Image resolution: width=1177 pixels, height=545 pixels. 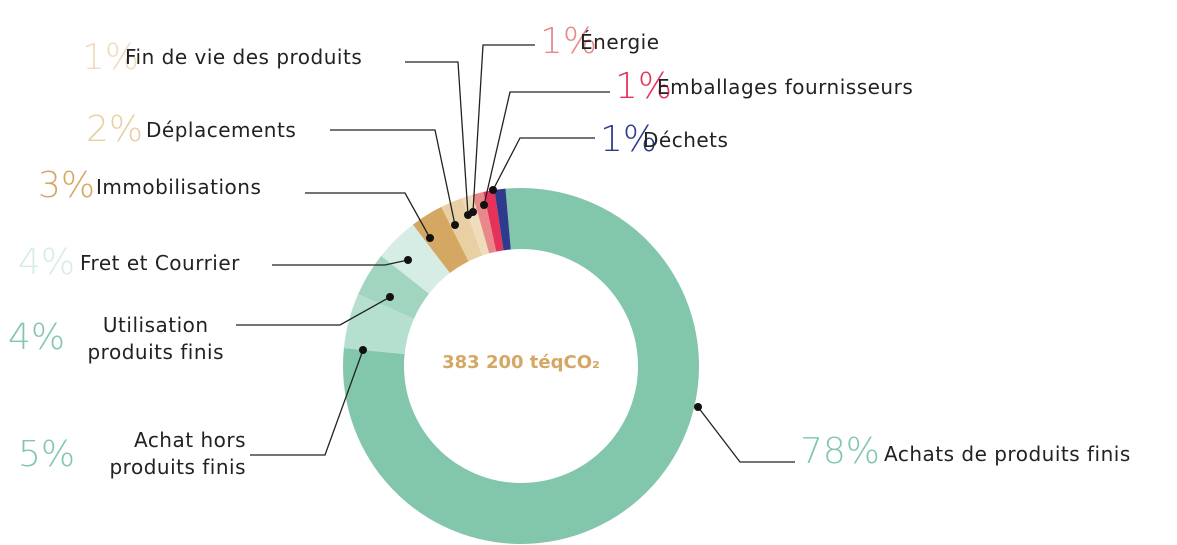 What do you see at coordinates (67, 185) in the screenshot?
I see `value-label: 3%` at bounding box center [67, 185].